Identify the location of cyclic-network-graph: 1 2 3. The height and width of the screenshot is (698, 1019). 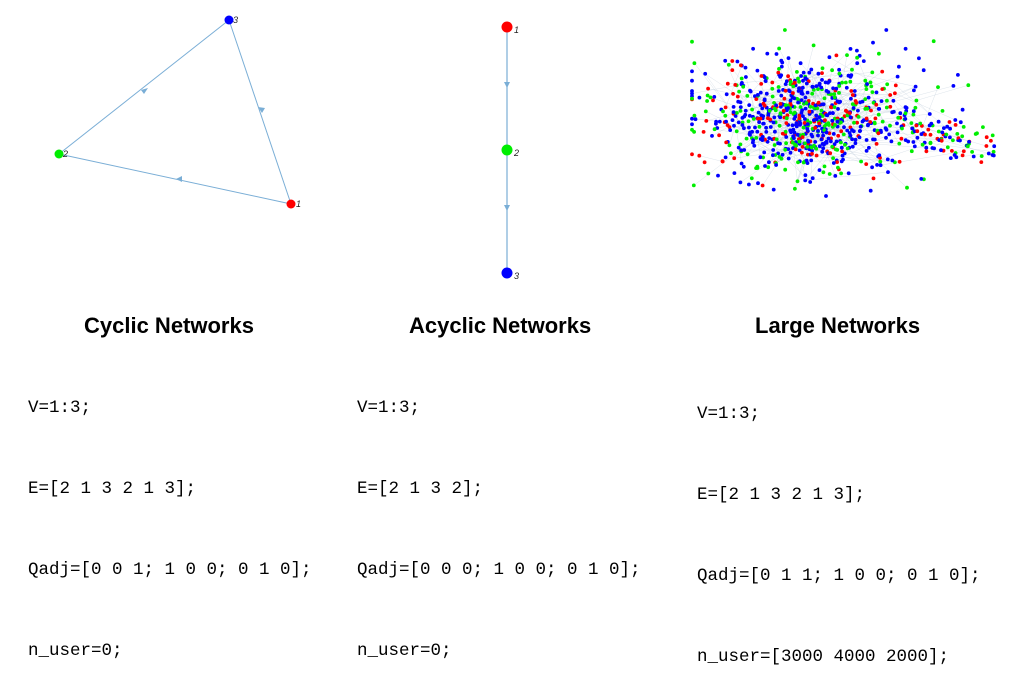
(178, 112).